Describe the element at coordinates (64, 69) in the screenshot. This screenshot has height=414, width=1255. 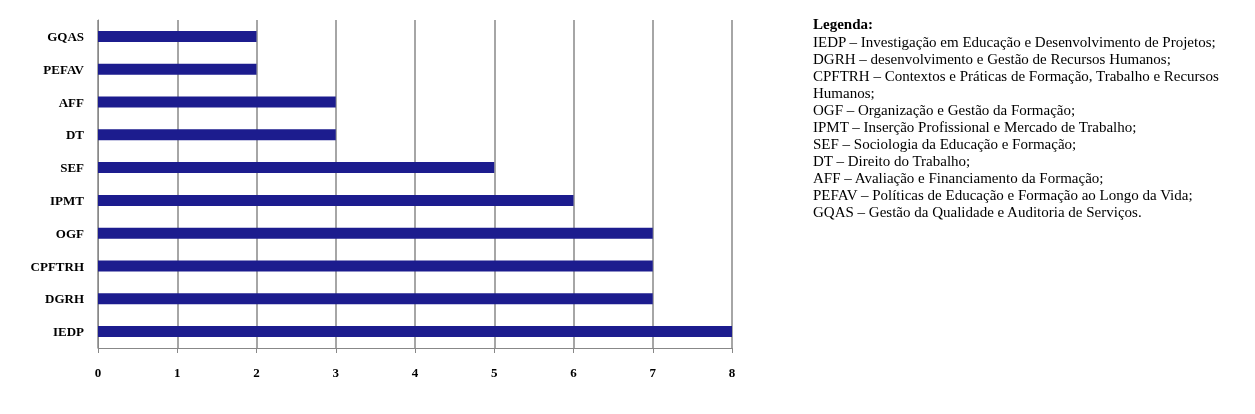
I see `y-tick-label: PEFAV` at that location.